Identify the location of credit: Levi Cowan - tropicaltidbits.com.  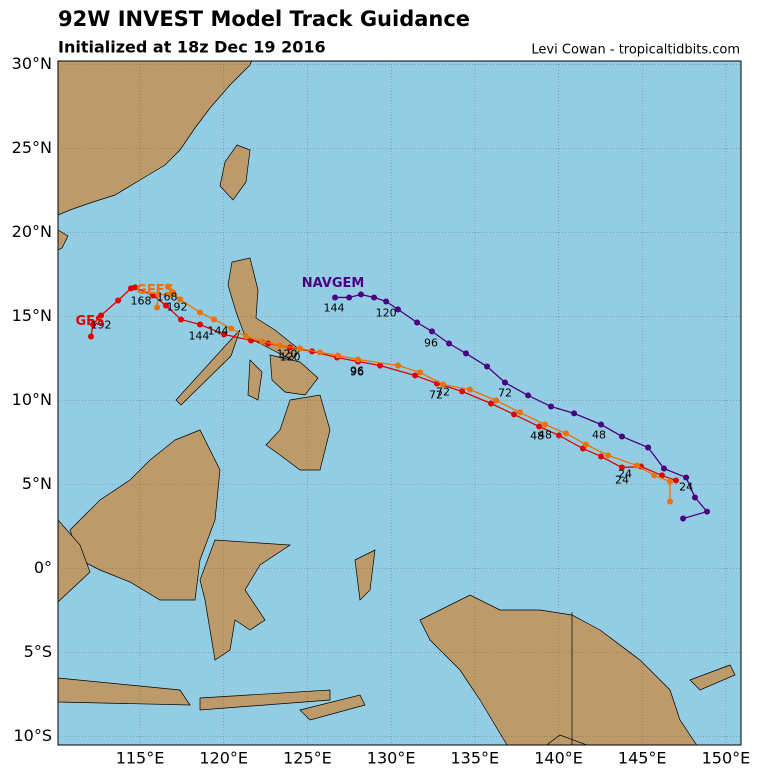
(635, 50).